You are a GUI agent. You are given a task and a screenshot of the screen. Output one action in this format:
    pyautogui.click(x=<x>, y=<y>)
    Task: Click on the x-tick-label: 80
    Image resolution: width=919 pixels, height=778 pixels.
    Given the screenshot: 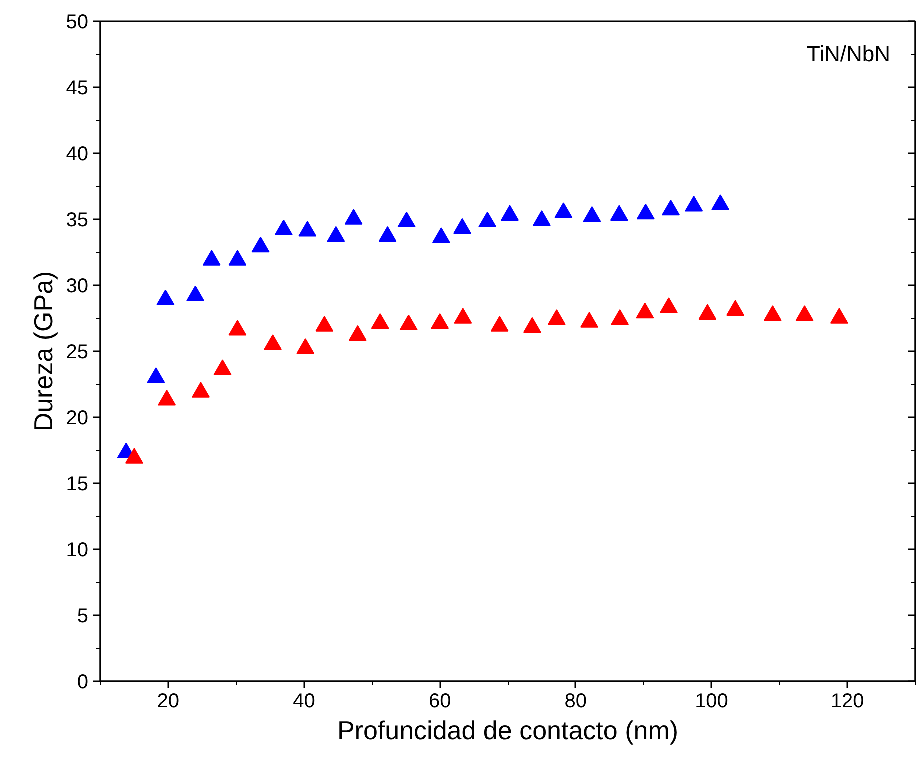 What is the action you would take?
    pyautogui.click(x=576, y=701)
    